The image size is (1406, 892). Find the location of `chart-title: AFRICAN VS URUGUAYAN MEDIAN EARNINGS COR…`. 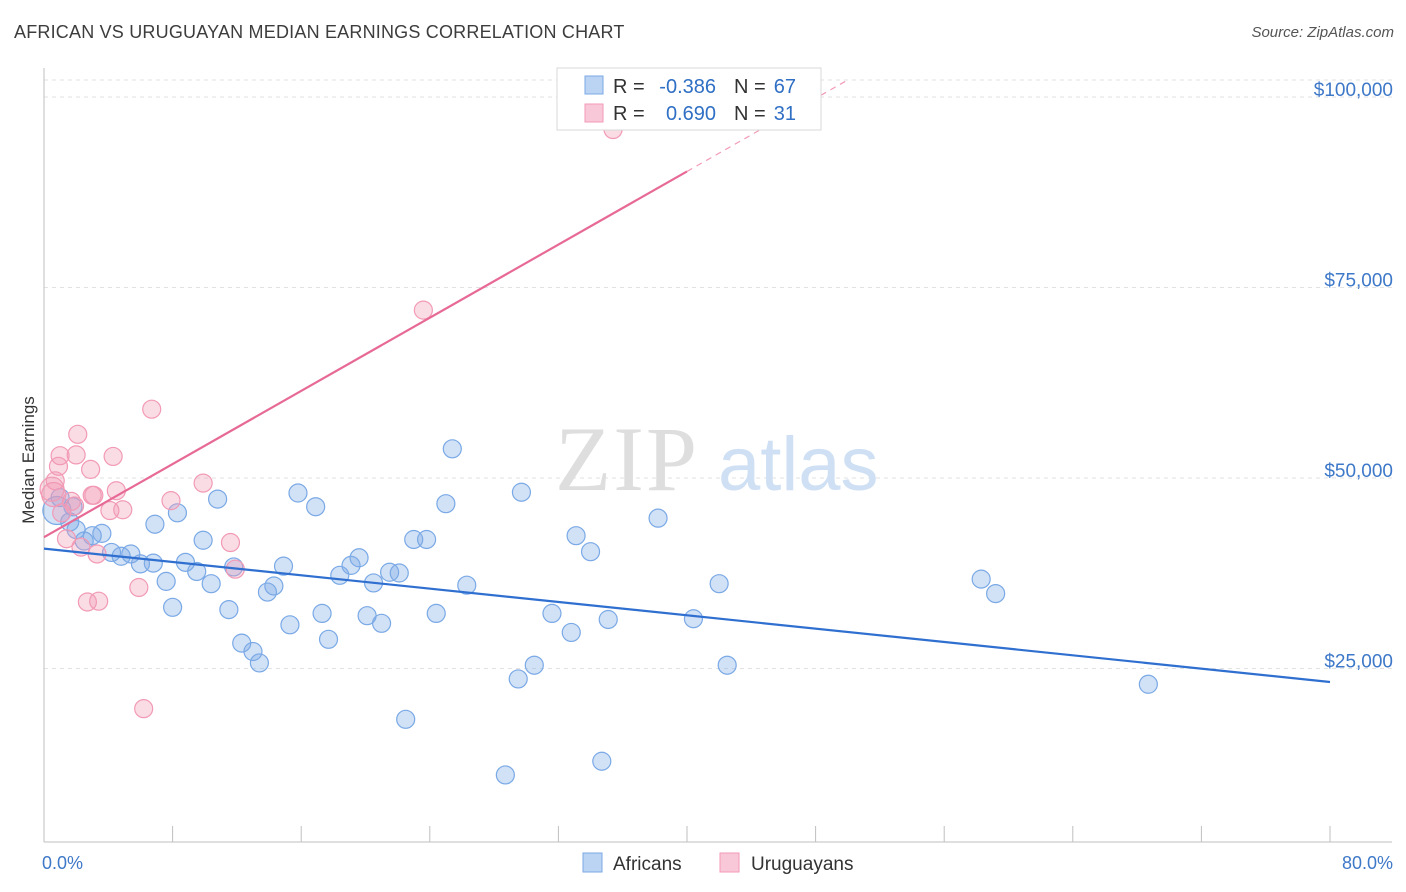

chart-title: AFRICAN VS URUGUAYAN MEDIAN EARNINGS COR… is located at coordinates (319, 32).